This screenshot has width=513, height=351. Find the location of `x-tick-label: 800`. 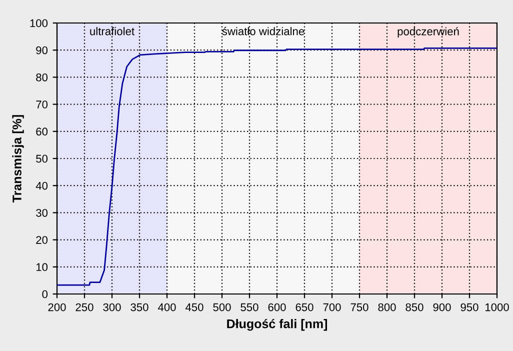

x-tick-label: 800 is located at coordinates (387, 307).